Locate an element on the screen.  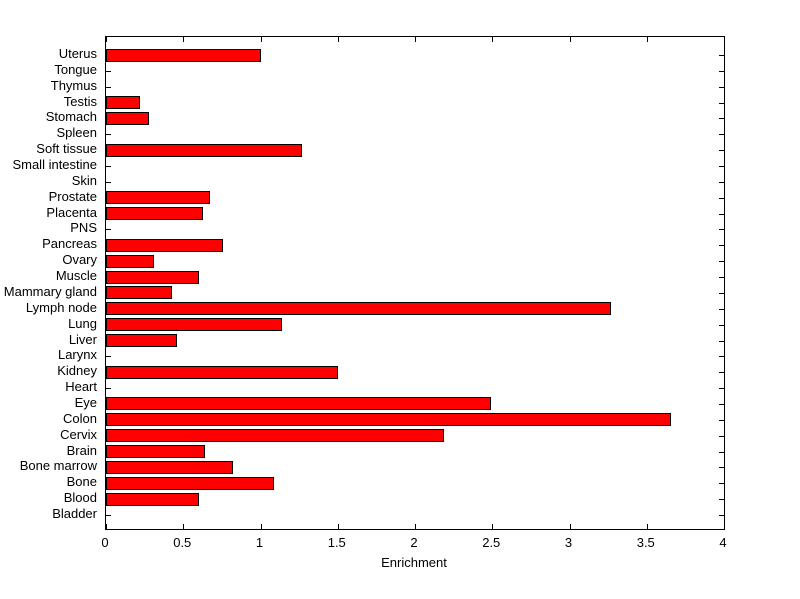
y-axis-label: Tongue is located at coordinates (75, 69).